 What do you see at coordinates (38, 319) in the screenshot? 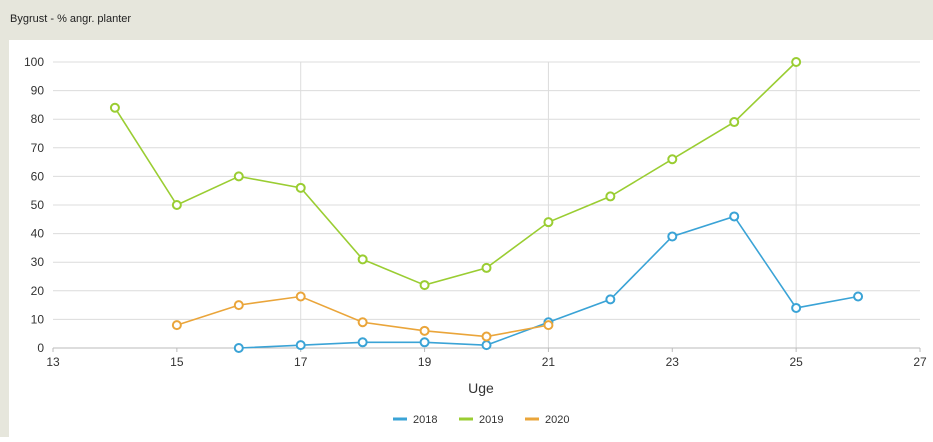
I see `y-tick-label: 10` at bounding box center [38, 319].